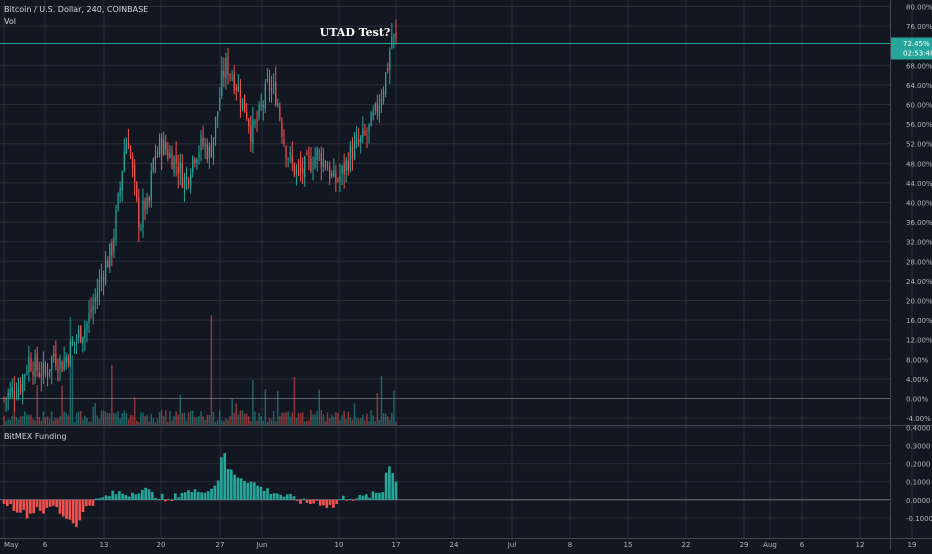 The image size is (932, 554). I want to click on price-tick-label: 32.00%, so click(919, 243).